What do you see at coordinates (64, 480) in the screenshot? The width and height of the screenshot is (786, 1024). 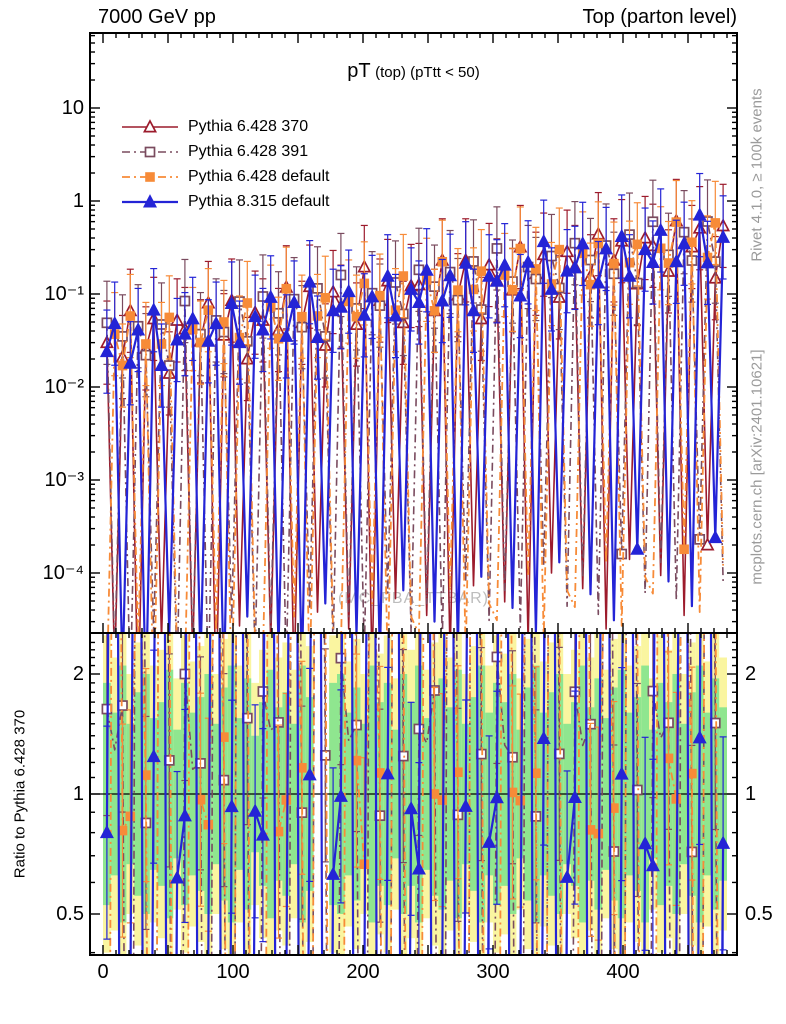 I see `y-axis-tick-label: 10⁻³` at bounding box center [64, 480].